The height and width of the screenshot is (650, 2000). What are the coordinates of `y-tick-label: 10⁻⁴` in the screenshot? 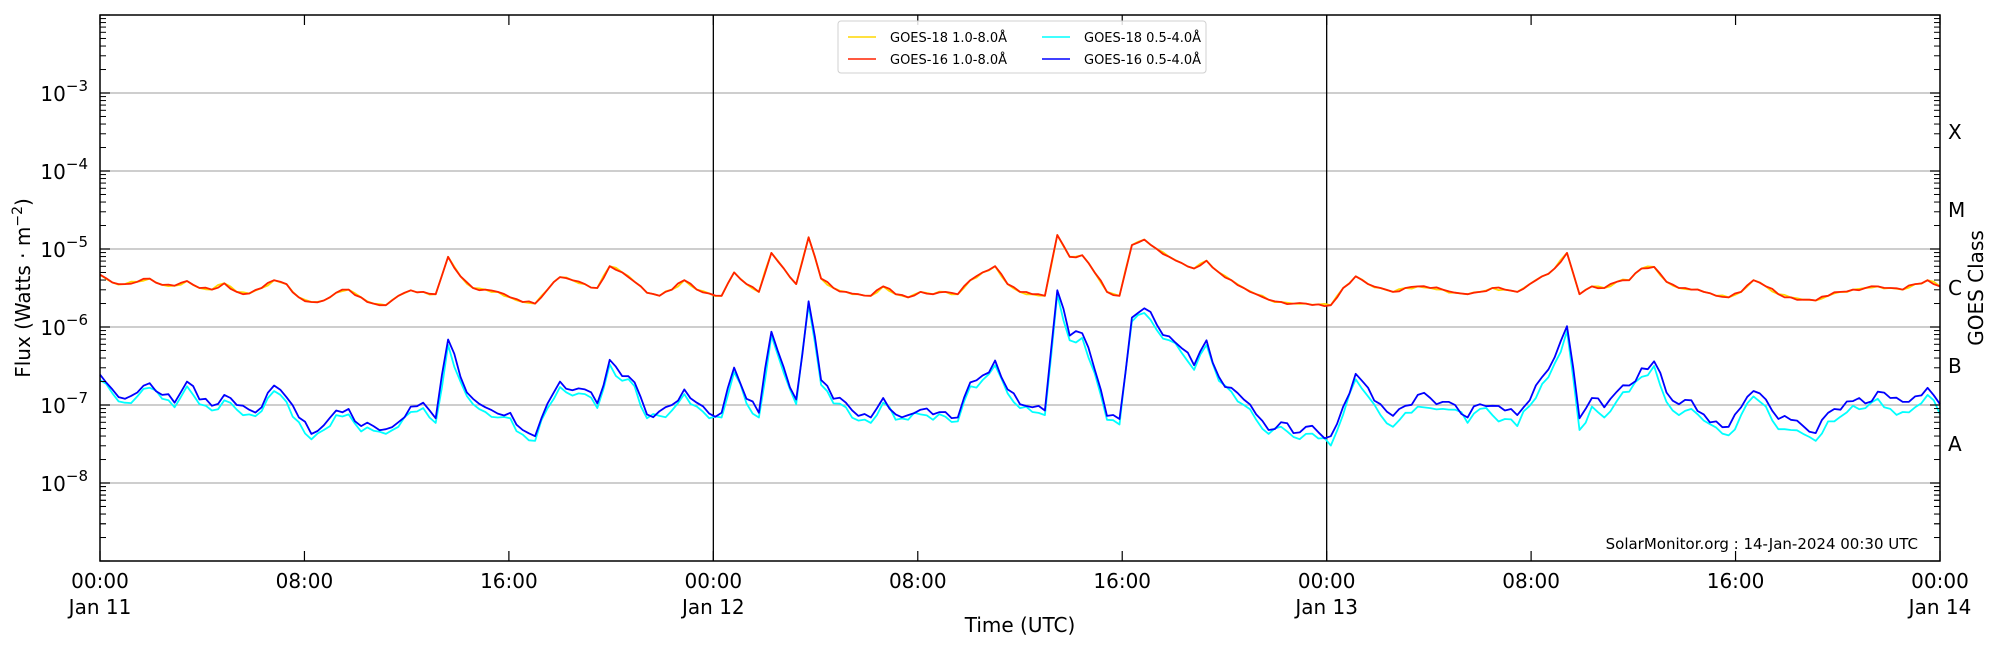 It's located at (64, 169).